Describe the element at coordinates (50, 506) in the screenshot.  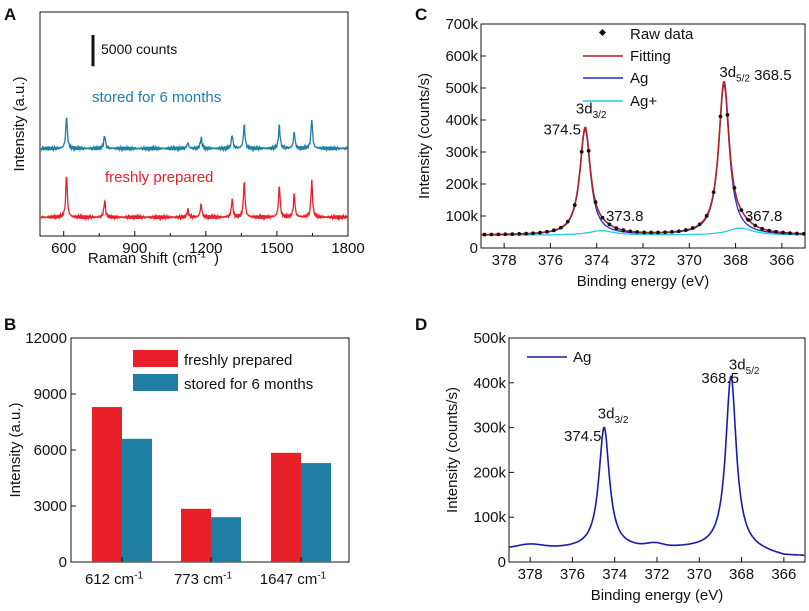
I see `y-tick-label-b: 3000` at that location.